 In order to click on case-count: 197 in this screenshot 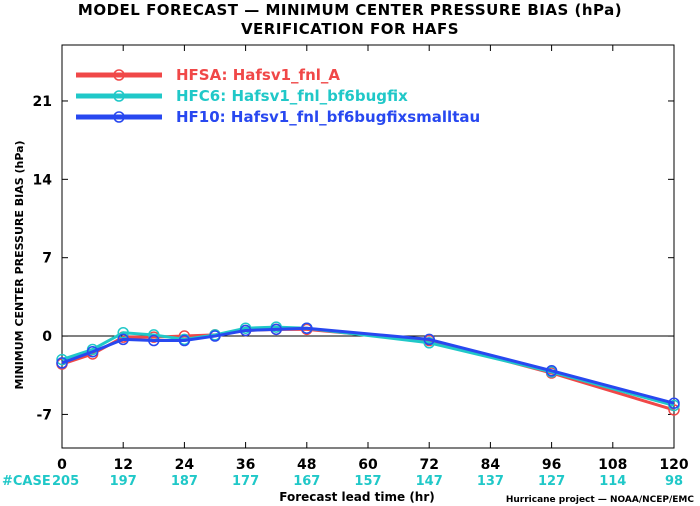, I will do `click(123, 481)`.